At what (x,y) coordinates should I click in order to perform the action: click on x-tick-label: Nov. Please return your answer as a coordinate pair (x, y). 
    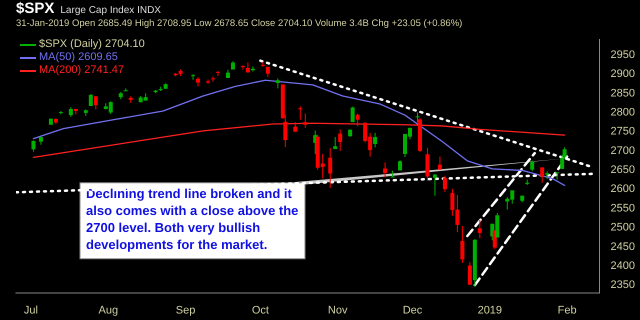
    Looking at the image, I should click on (338, 310).